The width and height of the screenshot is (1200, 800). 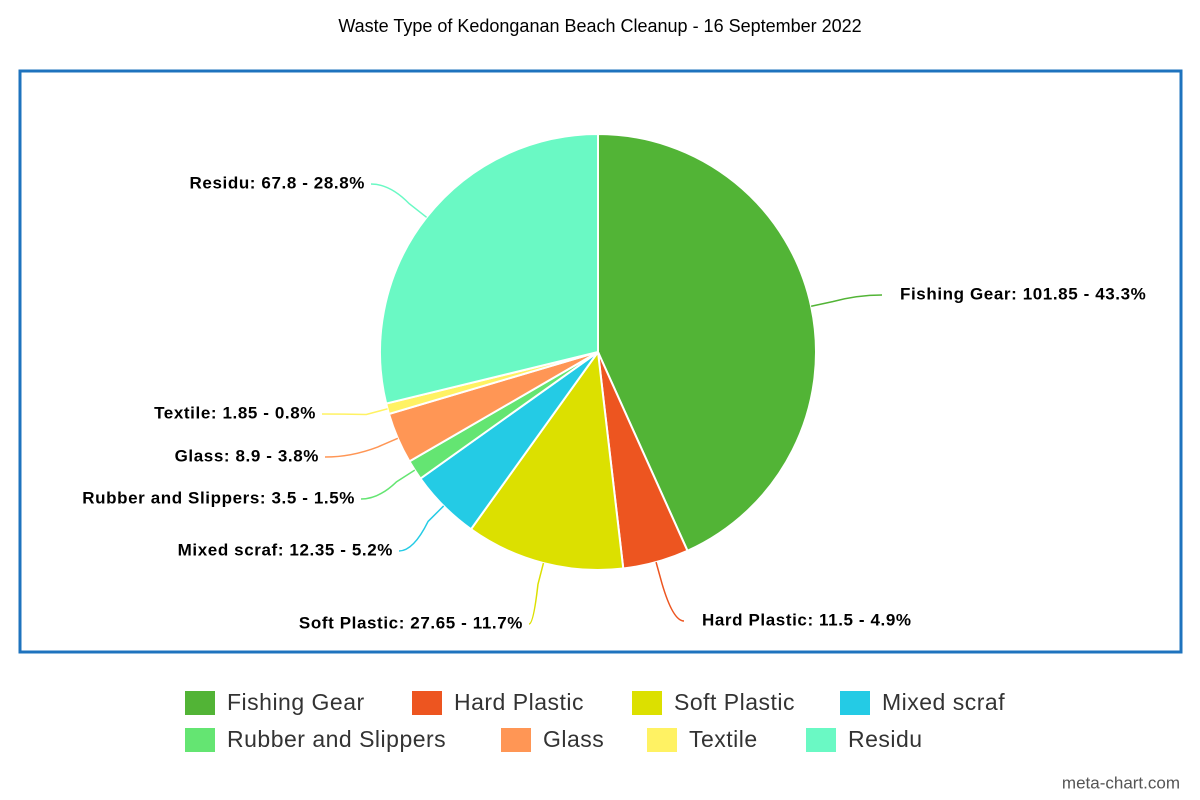 What do you see at coordinates (807, 619) in the screenshot?
I see `data-label: Hard Plastic: 11.5 - 4.9%` at bounding box center [807, 619].